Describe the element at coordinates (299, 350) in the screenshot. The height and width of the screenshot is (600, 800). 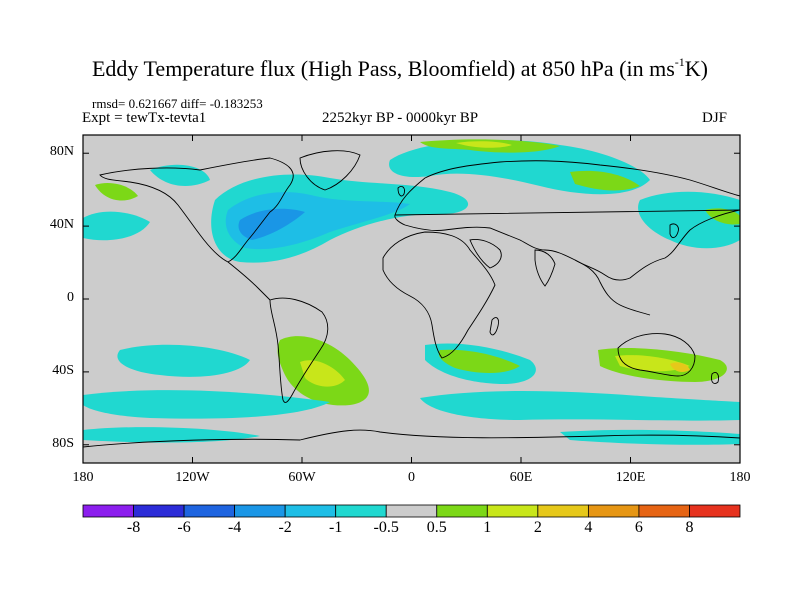
I see `south-america-coast` at that location.